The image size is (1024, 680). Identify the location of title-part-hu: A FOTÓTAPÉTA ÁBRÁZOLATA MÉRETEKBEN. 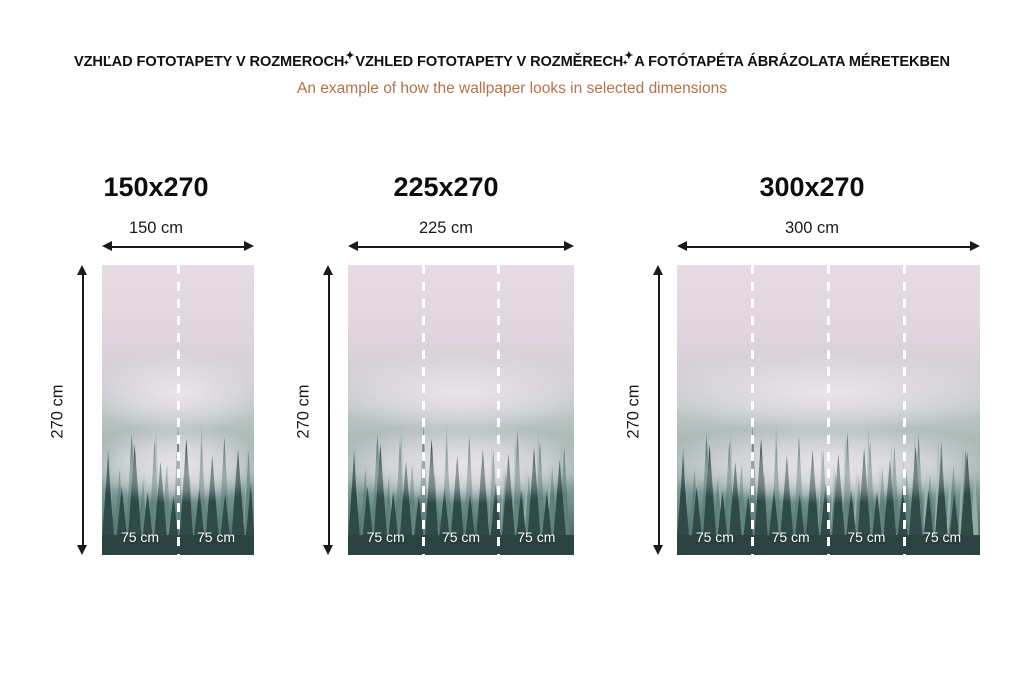
(792, 62).